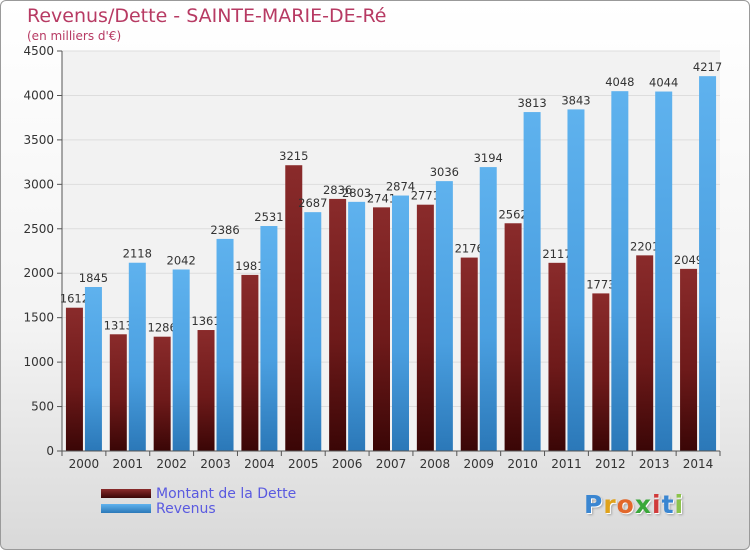  I want to click on logo-letter: t, so click(668, 504).